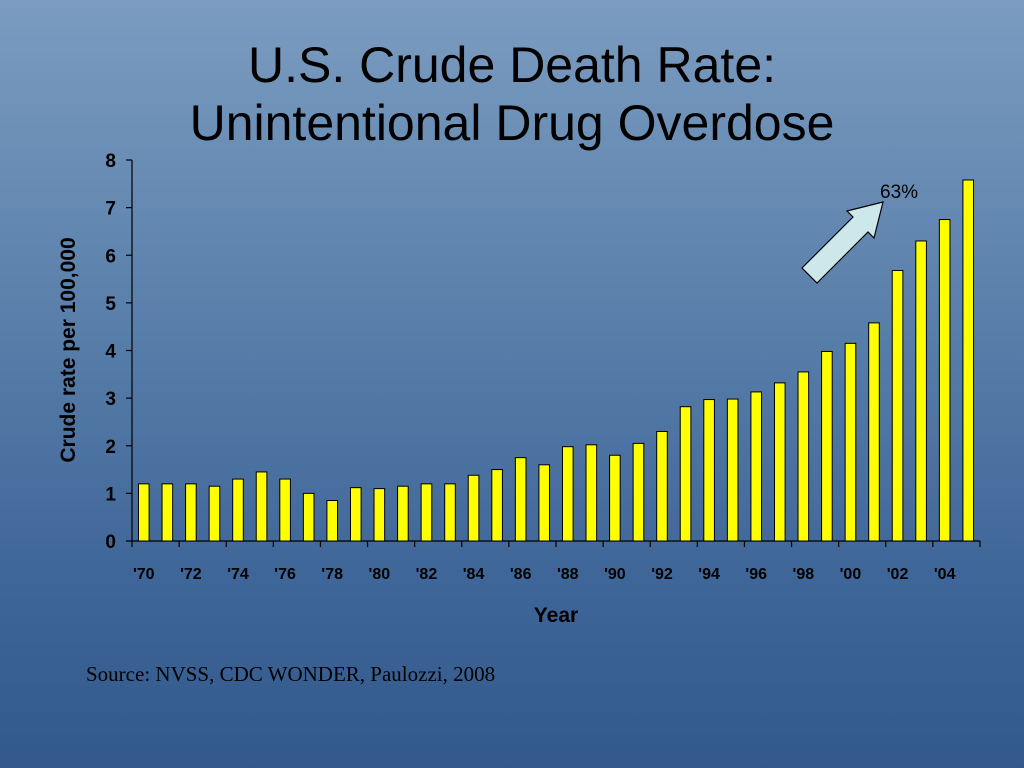  Describe the element at coordinates (238, 510) in the screenshot. I see `bar-1974` at that location.